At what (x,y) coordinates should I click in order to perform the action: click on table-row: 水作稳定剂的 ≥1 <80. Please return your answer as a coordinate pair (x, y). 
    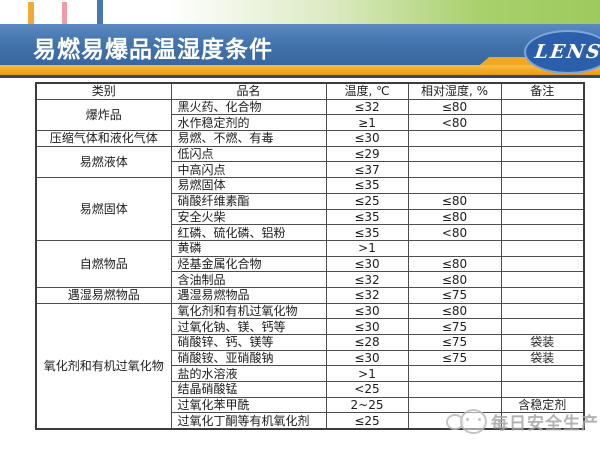
    Looking at the image, I should click on (310, 123).